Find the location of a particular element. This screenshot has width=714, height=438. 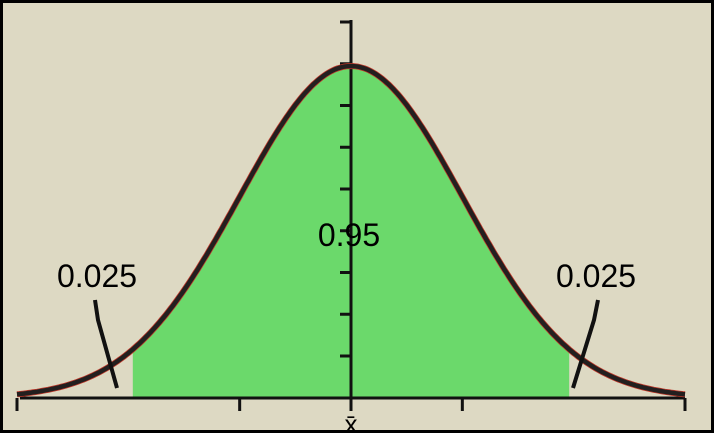

right-tail-label: 0.025 is located at coordinates (596, 276).